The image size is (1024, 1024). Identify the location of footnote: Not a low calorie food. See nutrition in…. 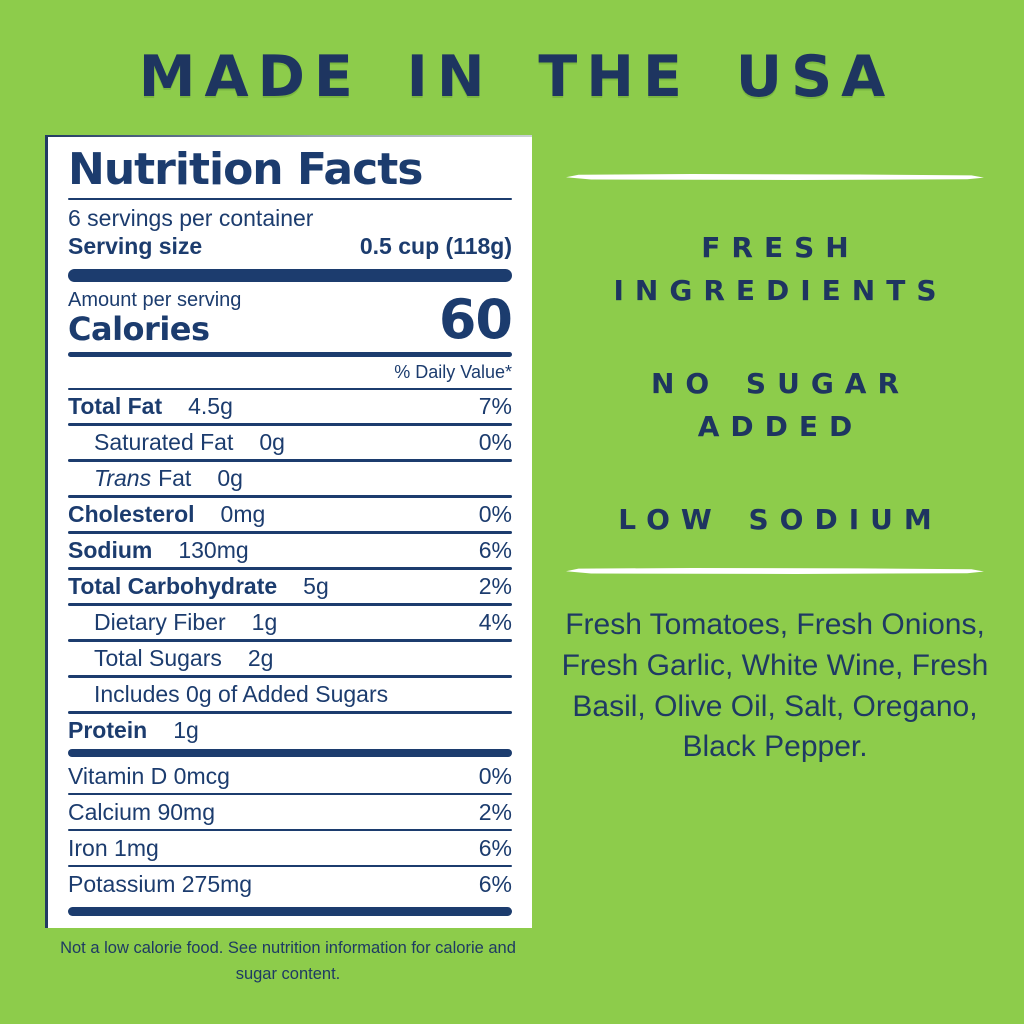
(288, 961).